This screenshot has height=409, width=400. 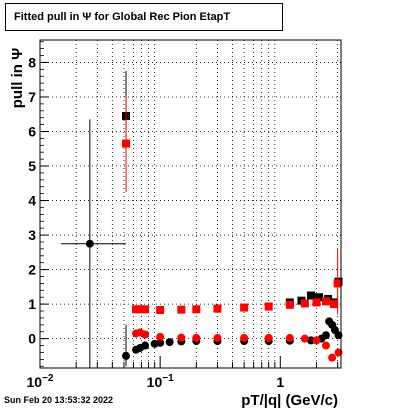 I want to click on x-tick-label: 1, so click(x=280, y=382).